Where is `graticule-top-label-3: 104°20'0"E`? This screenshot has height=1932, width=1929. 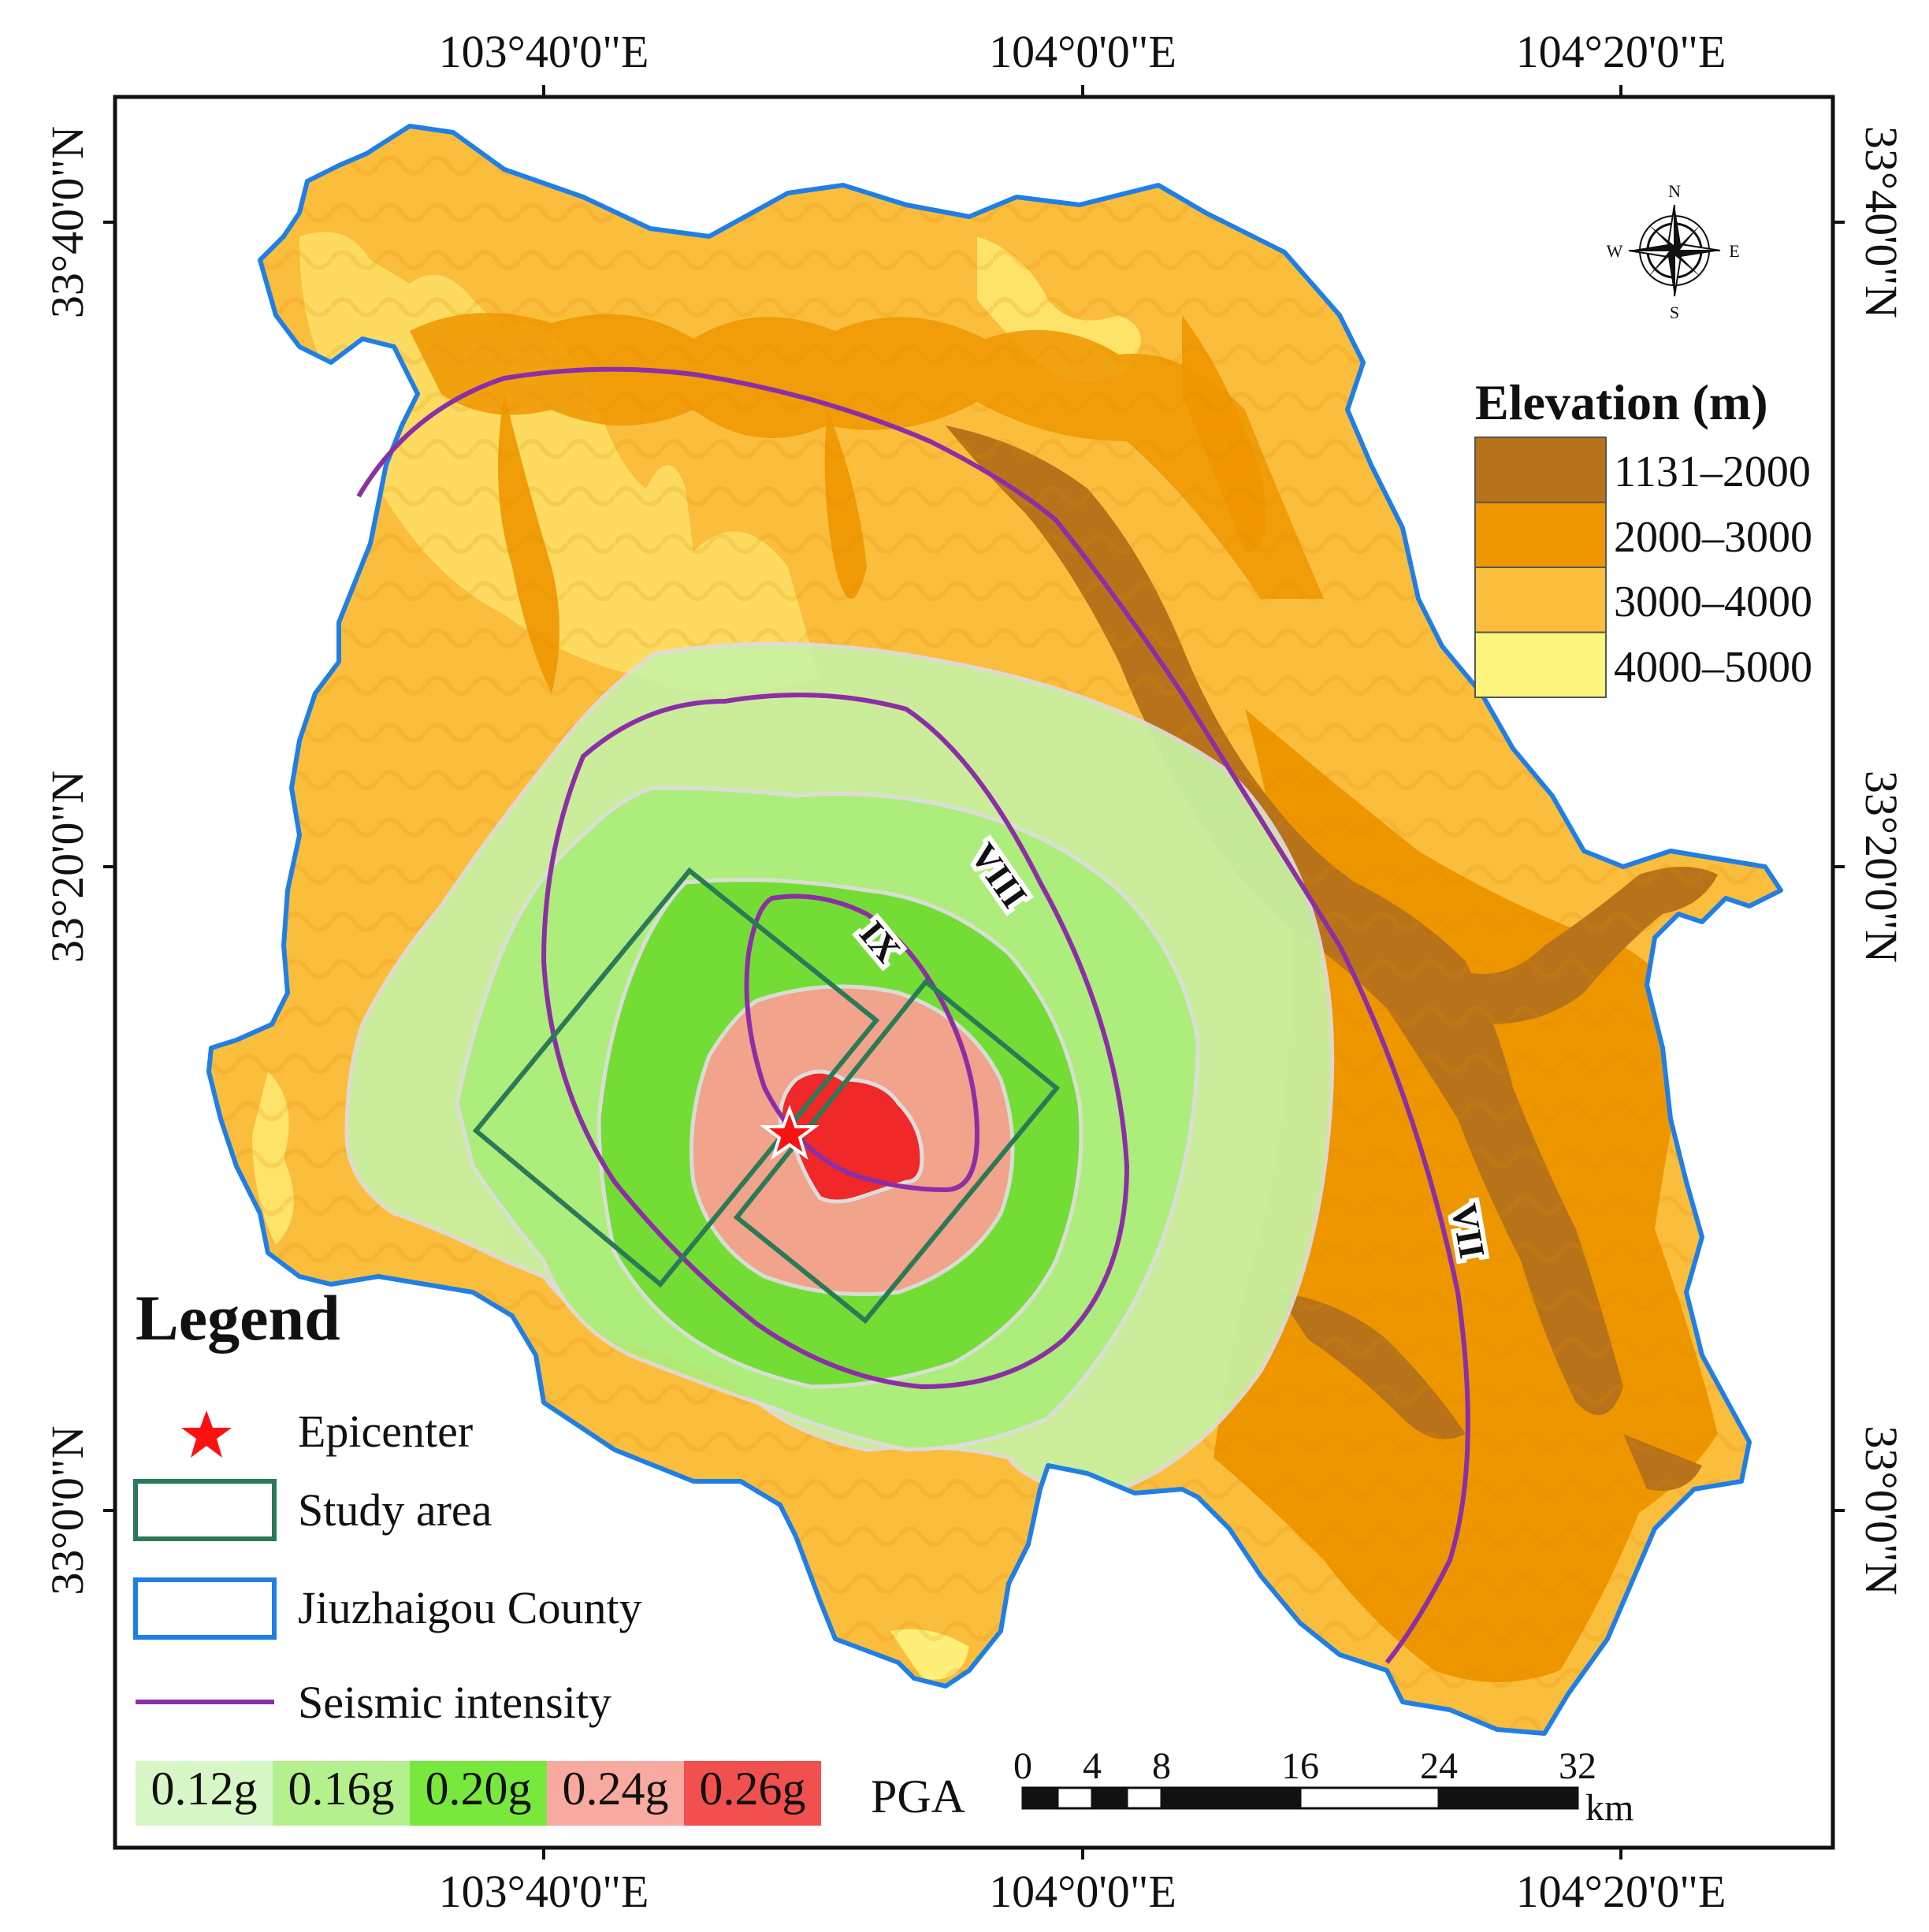 graticule-top-label-3: 104°20'0"E is located at coordinates (1621, 51).